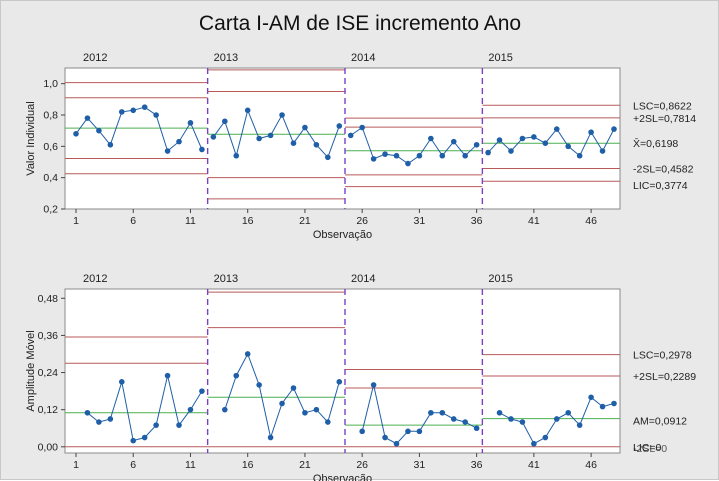  Describe the element at coordinates (420, 221) in the screenshot. I see `x-tick-label: 31` at that location.